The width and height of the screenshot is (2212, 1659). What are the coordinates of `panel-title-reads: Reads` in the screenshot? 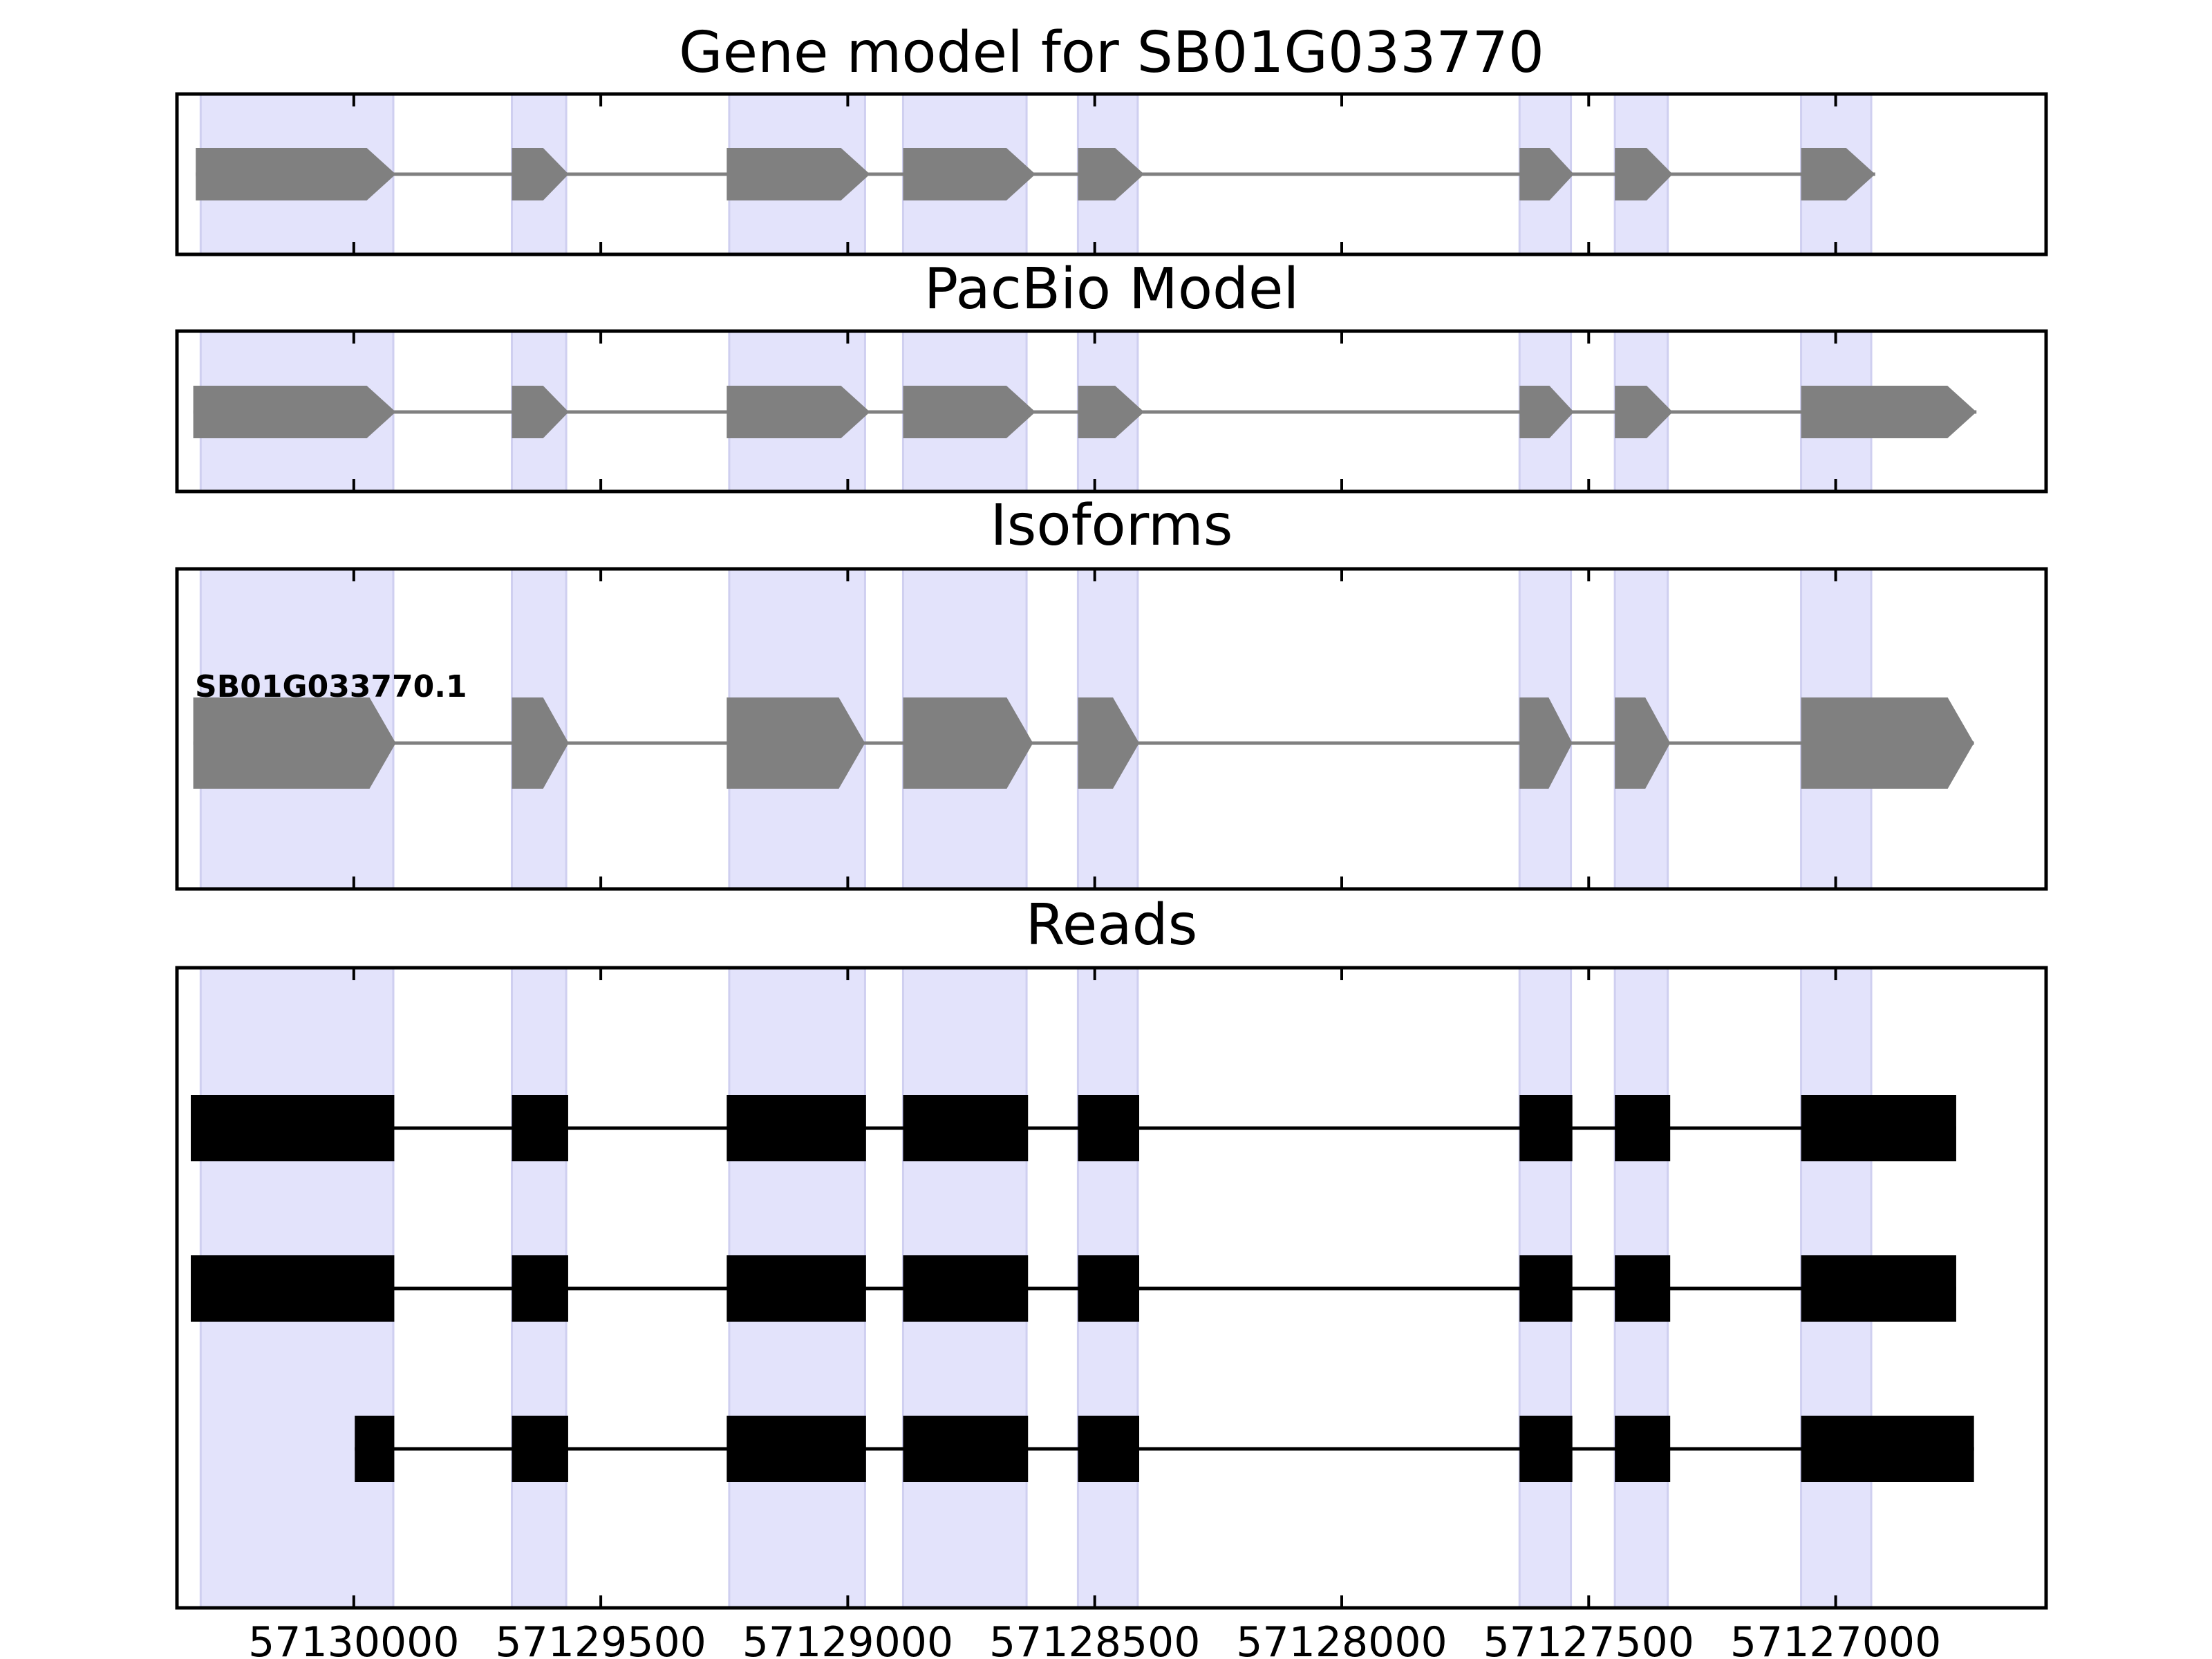 It's located at (1112, 925).